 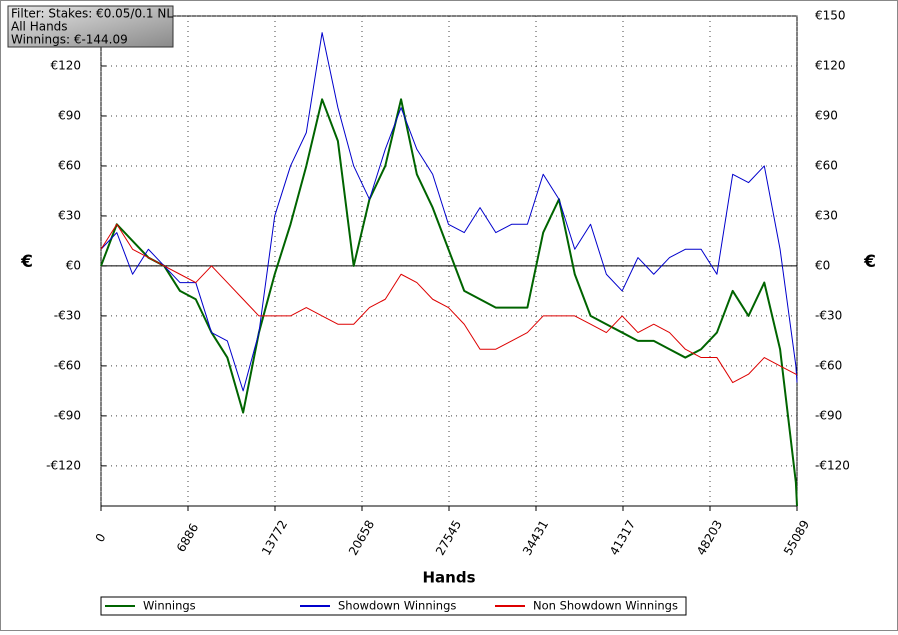 I want to click on y2-tick-label: -€90, so click(x=828, y=415).